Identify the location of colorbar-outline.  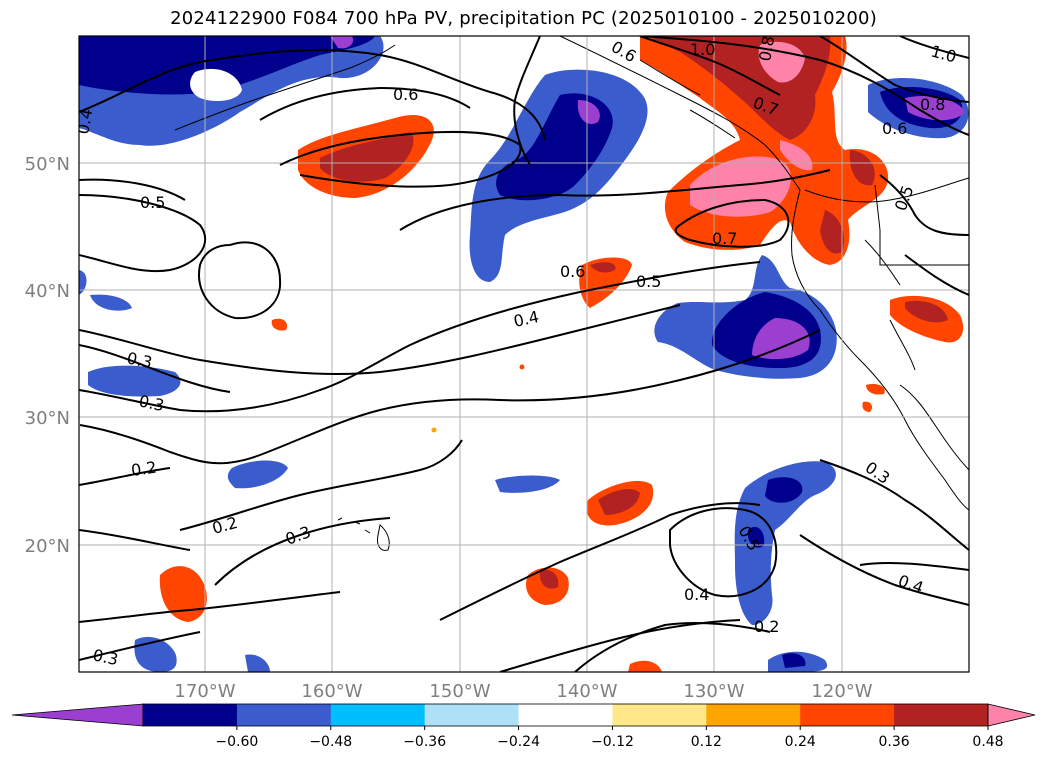
(565, 715).